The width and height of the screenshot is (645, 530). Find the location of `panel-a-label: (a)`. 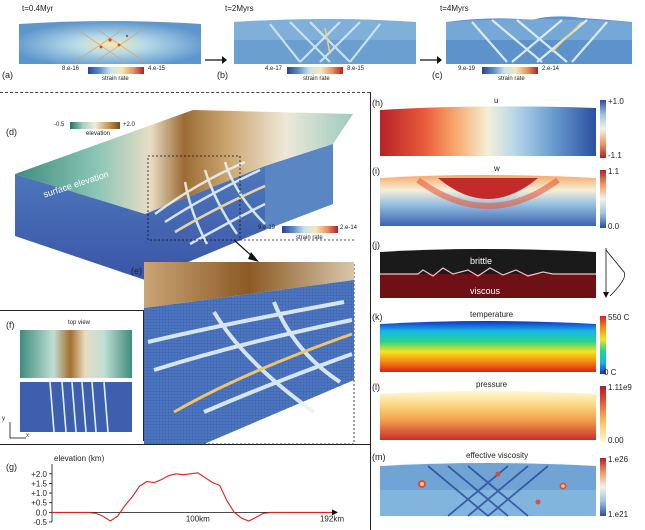

panel-a-label: (a) is located at coordinates (7, 75).